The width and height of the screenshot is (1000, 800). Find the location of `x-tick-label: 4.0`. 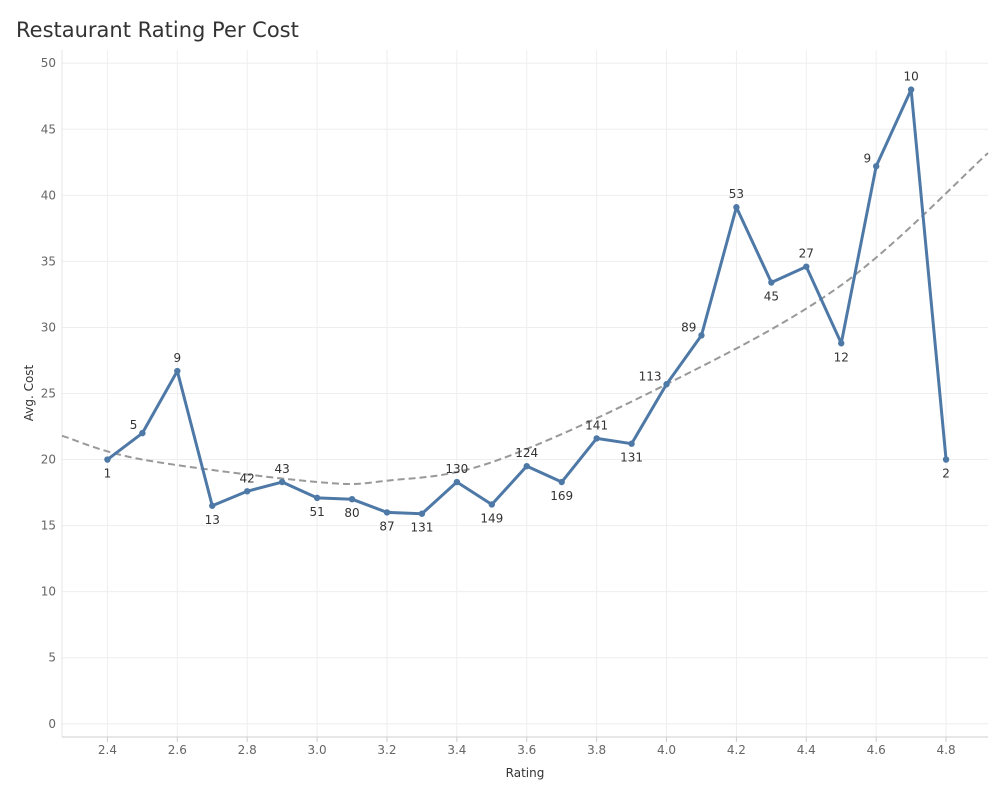

x-tick-label: 4.0 is located at coordinates (666, 750).